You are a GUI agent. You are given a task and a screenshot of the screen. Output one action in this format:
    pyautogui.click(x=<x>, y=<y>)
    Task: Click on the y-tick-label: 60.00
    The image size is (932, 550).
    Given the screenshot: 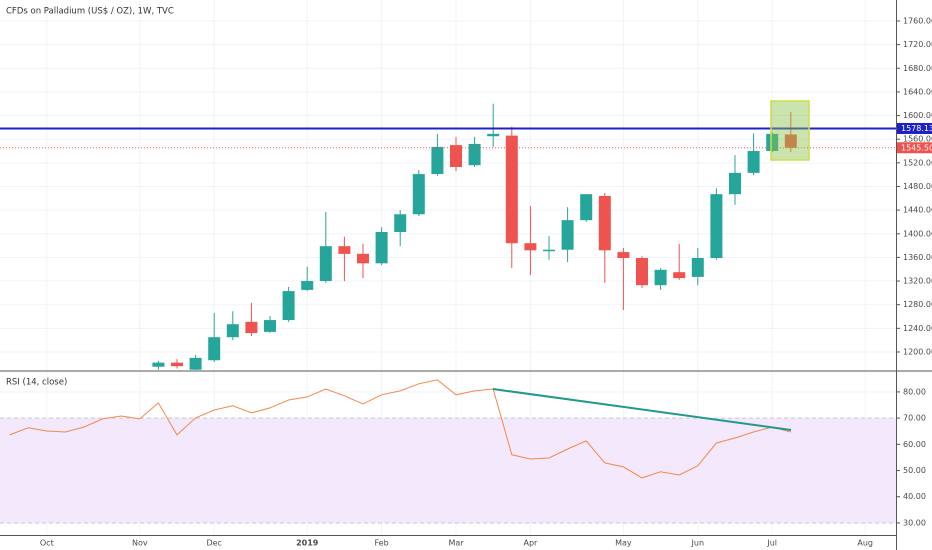 What is the action you would take?
    pyautogui.click(x=914, y=444)
    